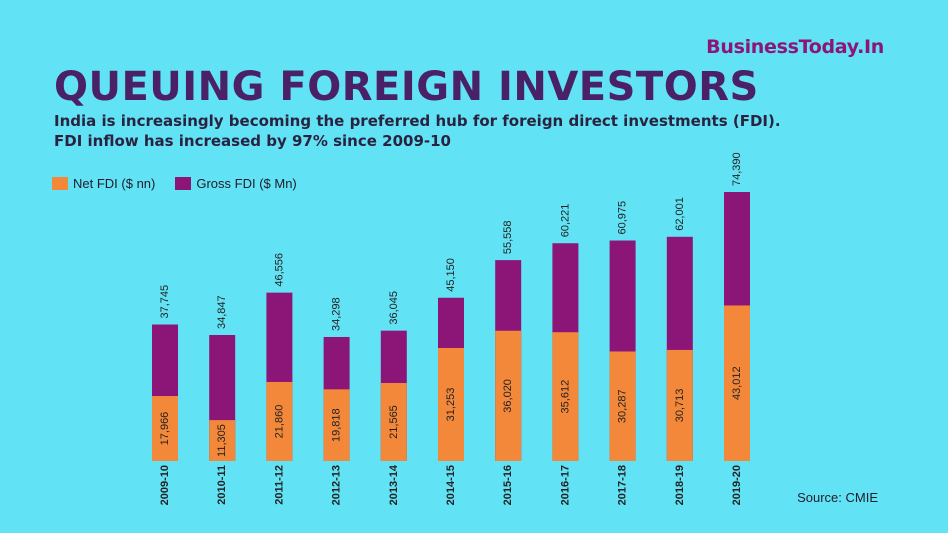  I want to click on category-label-2016-17: 2016-17, so click(565, 485).